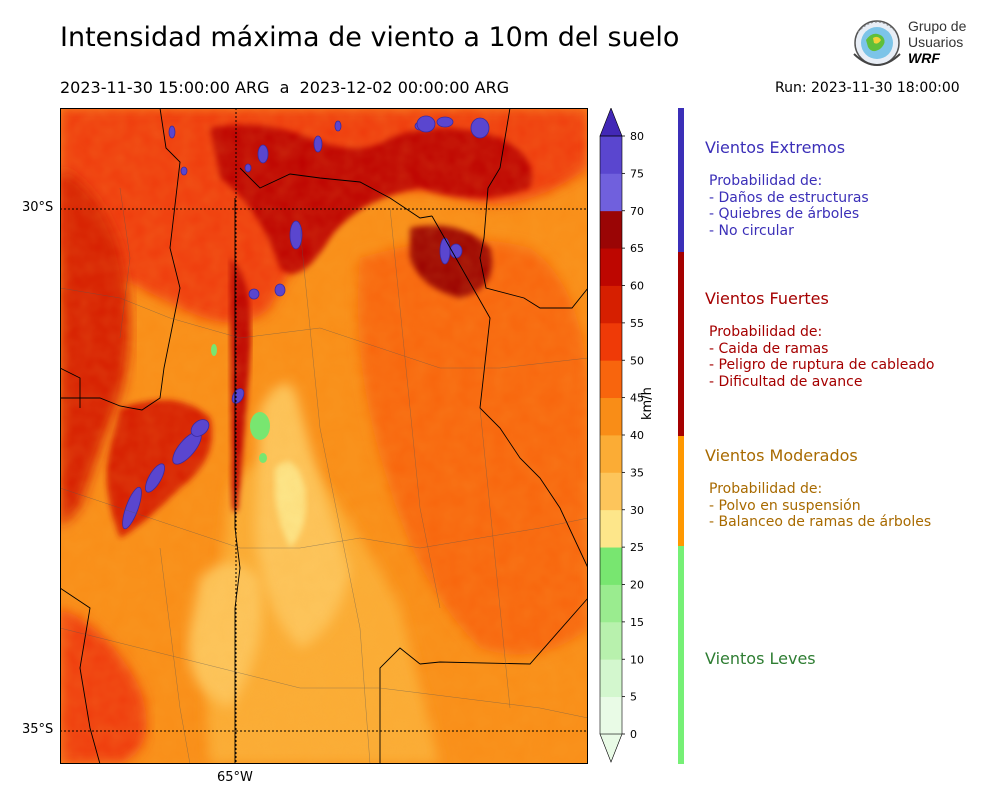 The width and height of the screenshot is (1000, 800). I want to click on colorbar-tick-label: 35, so click(637, 472).